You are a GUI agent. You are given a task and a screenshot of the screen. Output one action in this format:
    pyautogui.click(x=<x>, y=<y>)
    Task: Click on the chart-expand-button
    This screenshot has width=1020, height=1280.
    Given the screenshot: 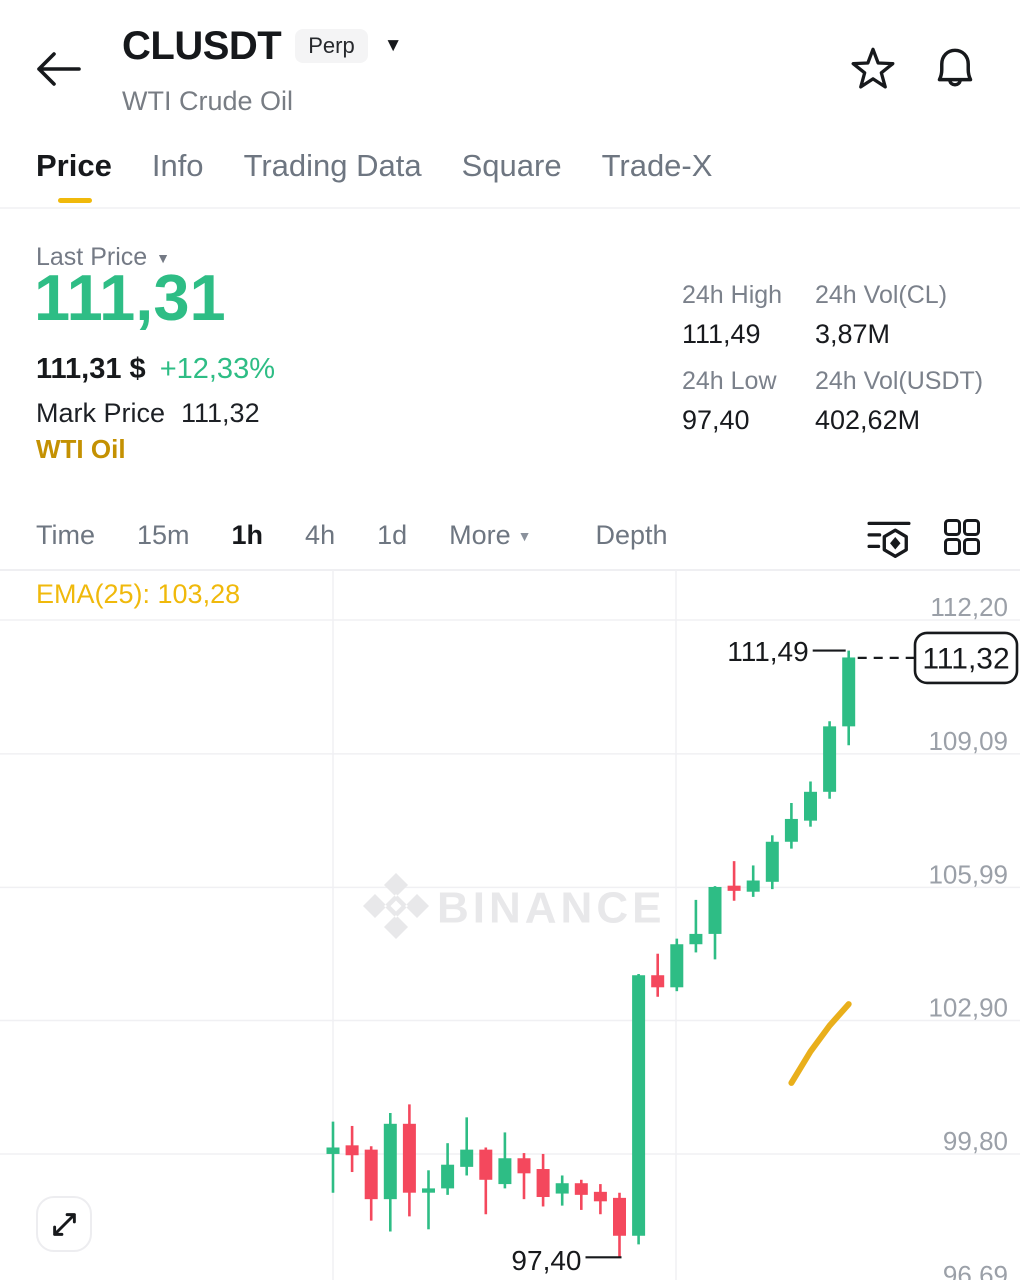 What is the action you would take?
    pyautogui.click(x=64, y=1224)
    